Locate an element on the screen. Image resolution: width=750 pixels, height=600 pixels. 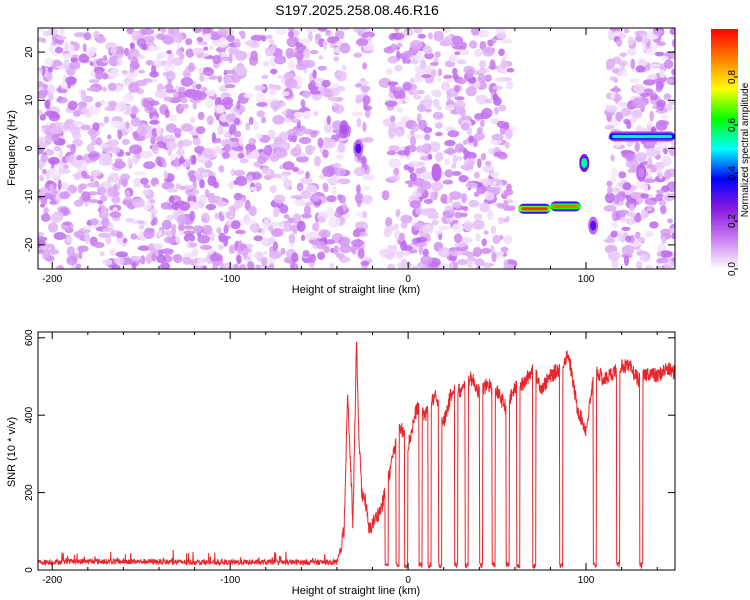
x-tick-label: 100 is located at coordinates (586, 580).